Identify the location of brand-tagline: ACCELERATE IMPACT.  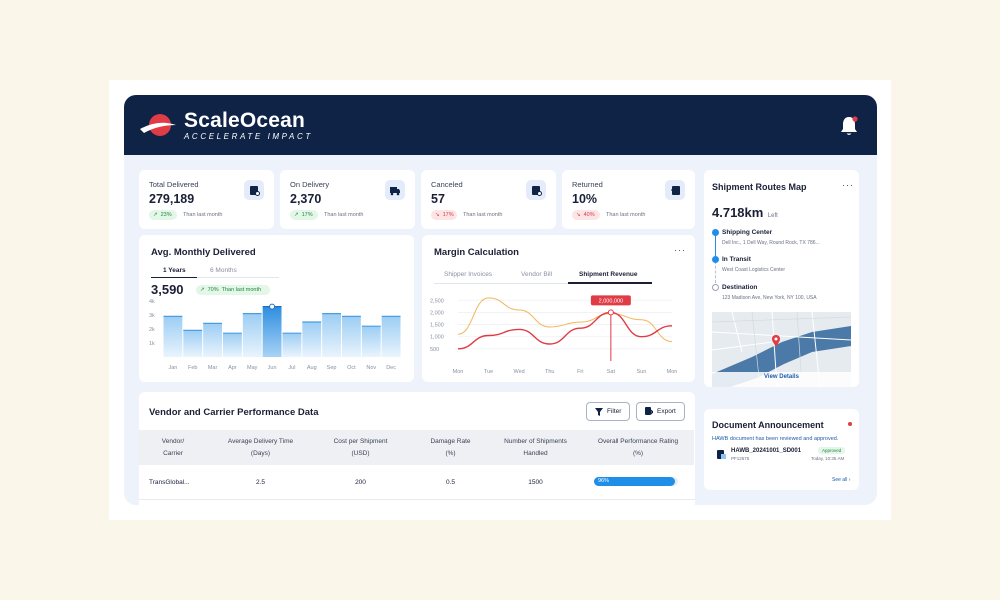
(248, 136).